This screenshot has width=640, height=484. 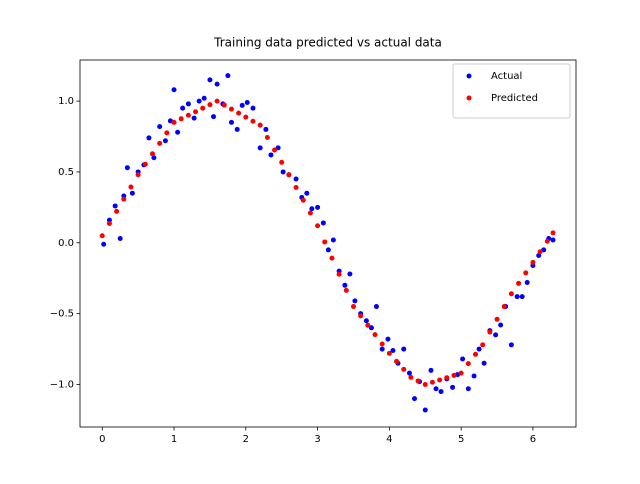 I want to click on legend-label: Actual, so click(x=506, y=76).